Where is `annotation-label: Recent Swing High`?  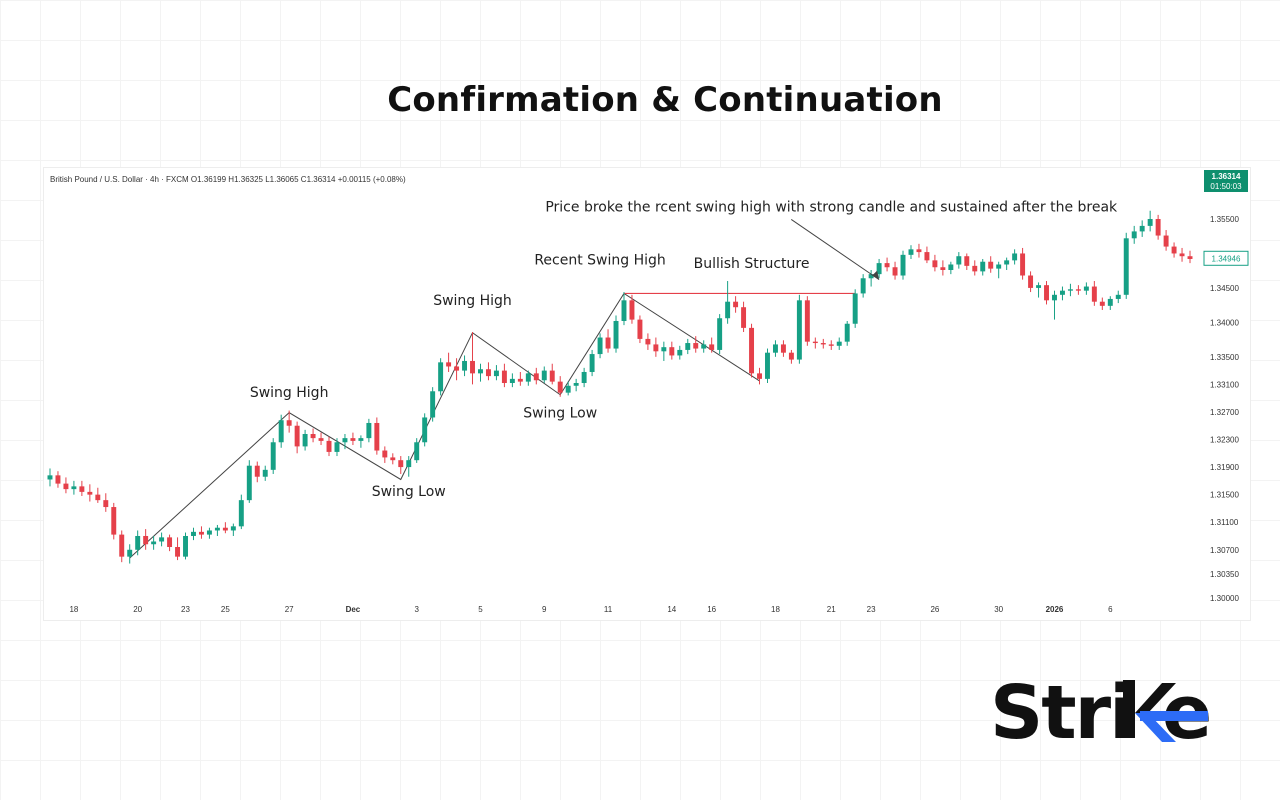 annotation-label: Recent Swing High is located at coordinates (599, 260).